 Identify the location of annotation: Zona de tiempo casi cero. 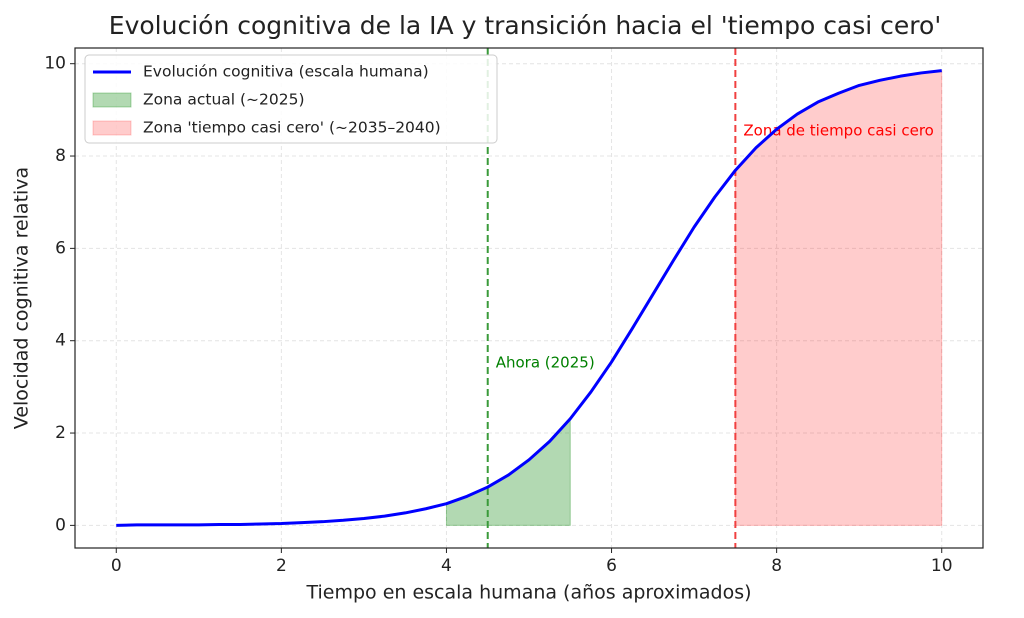
(838, 131).